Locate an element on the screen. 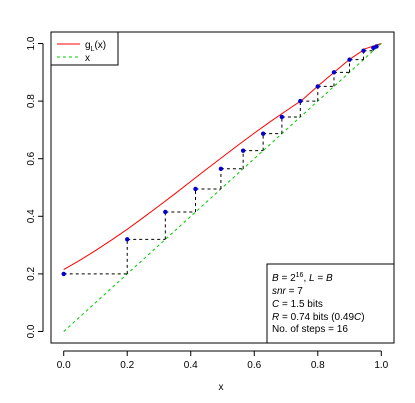 Image resolution: width=415 pixels, height=403 pixels. legend: gL(x) x is located at coordinates (84, 48).